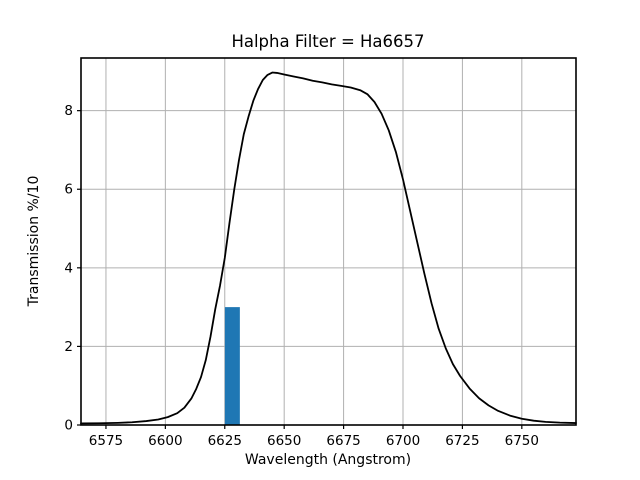 This screenshot has width=640, height=480. Describe the element at coordinates (232, 366) in the screenshot. I see `marker-bar` at that location.